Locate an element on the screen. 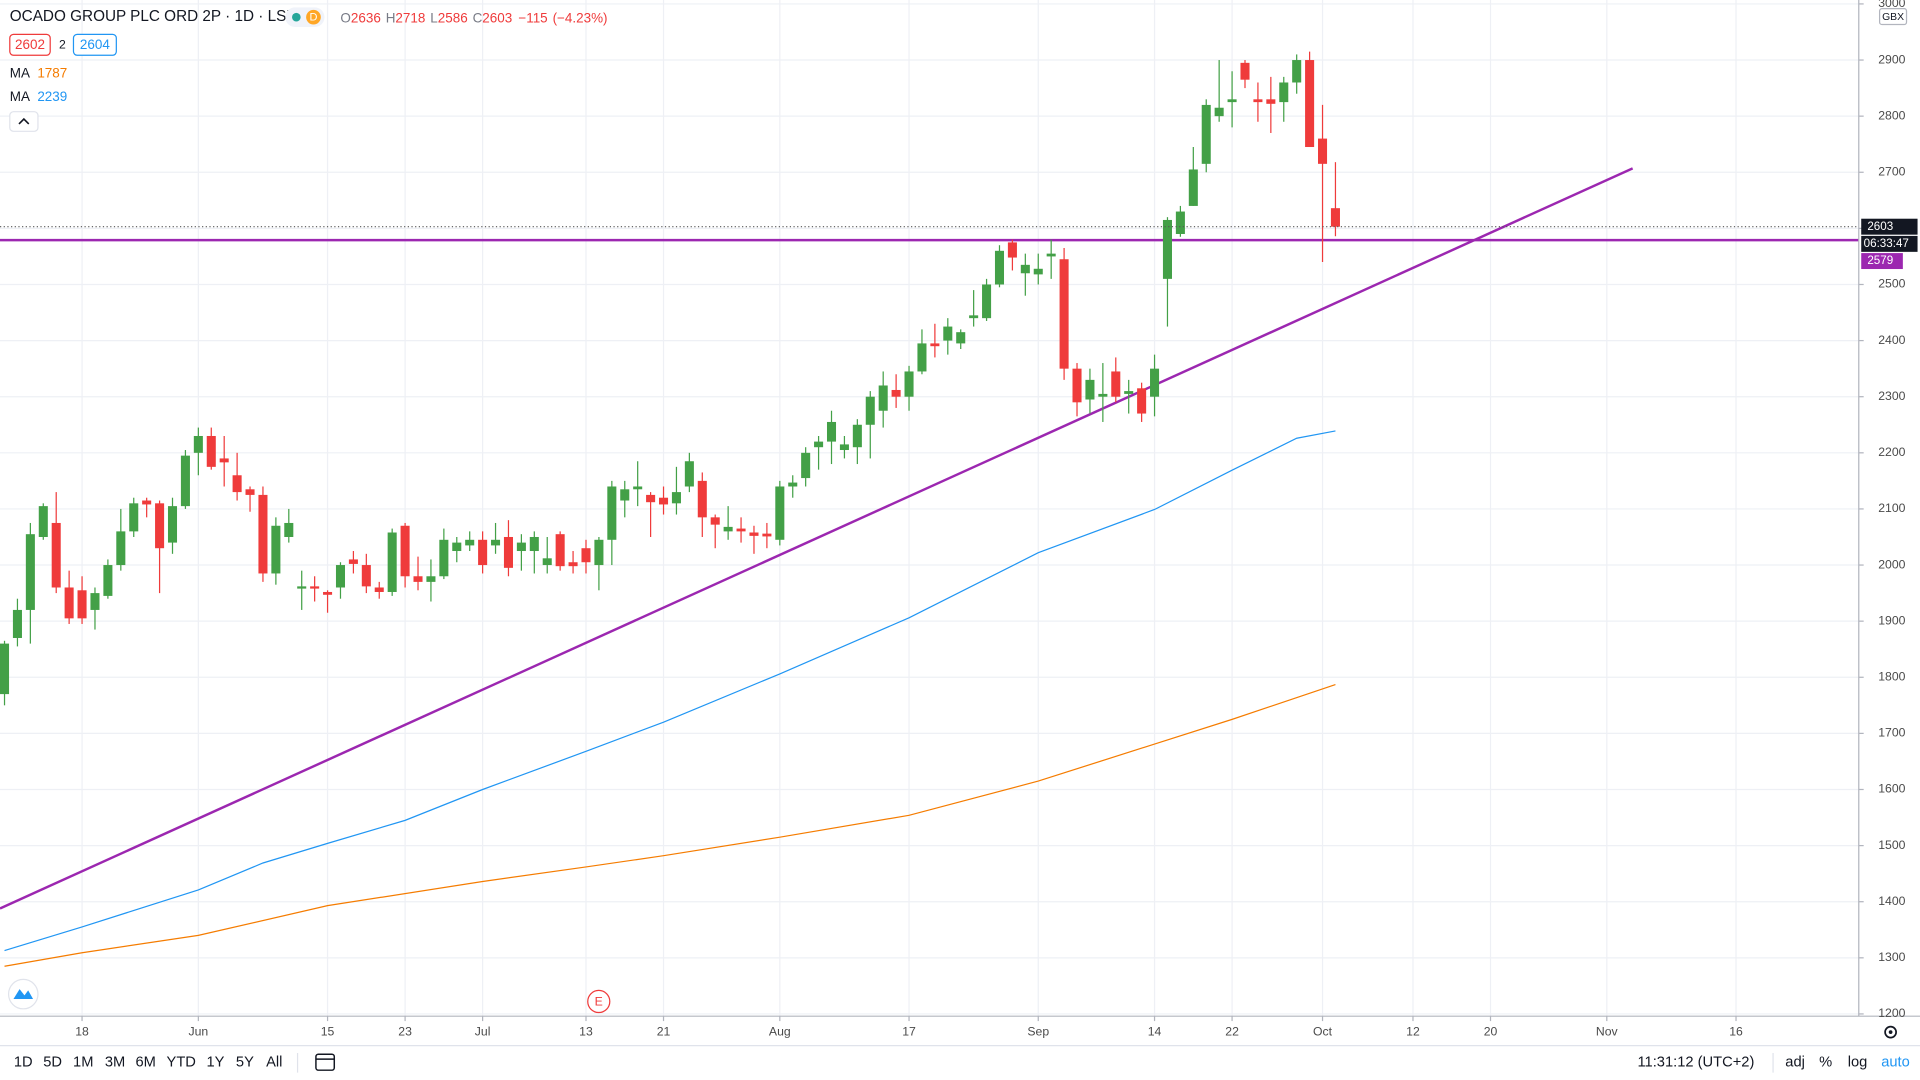 The image size is (1920, 1080). scale-option: % is located at coordinates (1825, 1063).